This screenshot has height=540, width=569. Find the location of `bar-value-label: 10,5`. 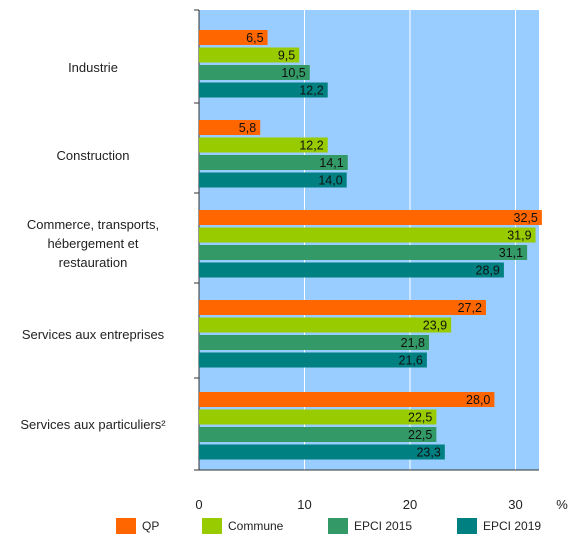

bar-value-label: 10,5 is located at coordinates (293, 73).